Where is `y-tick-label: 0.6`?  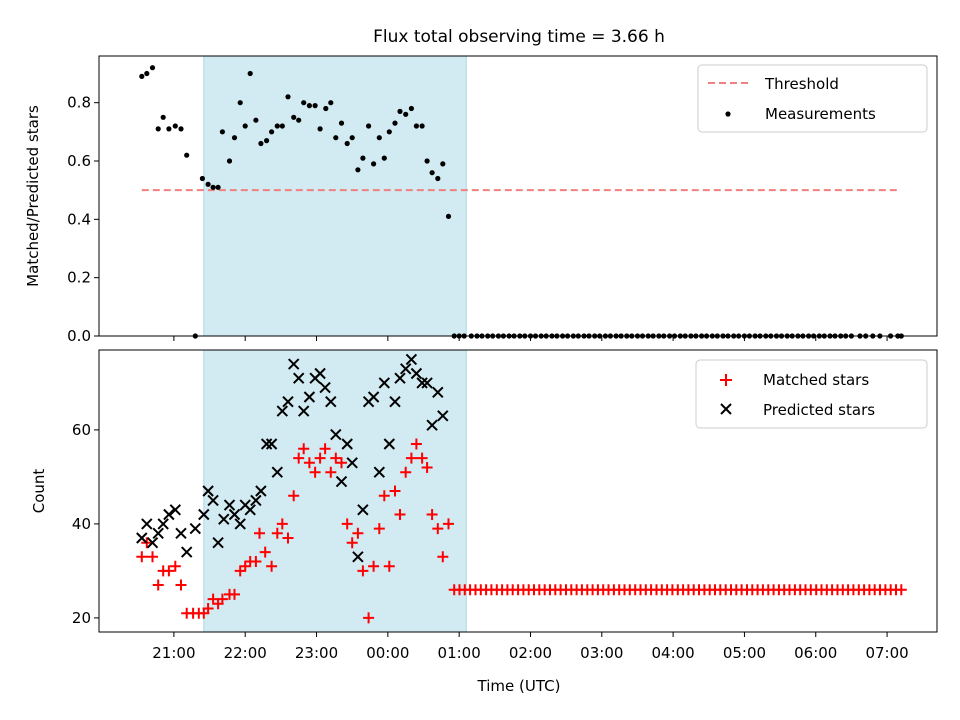
y-tick-label: 0.6 is located at coordinates (79, 161).